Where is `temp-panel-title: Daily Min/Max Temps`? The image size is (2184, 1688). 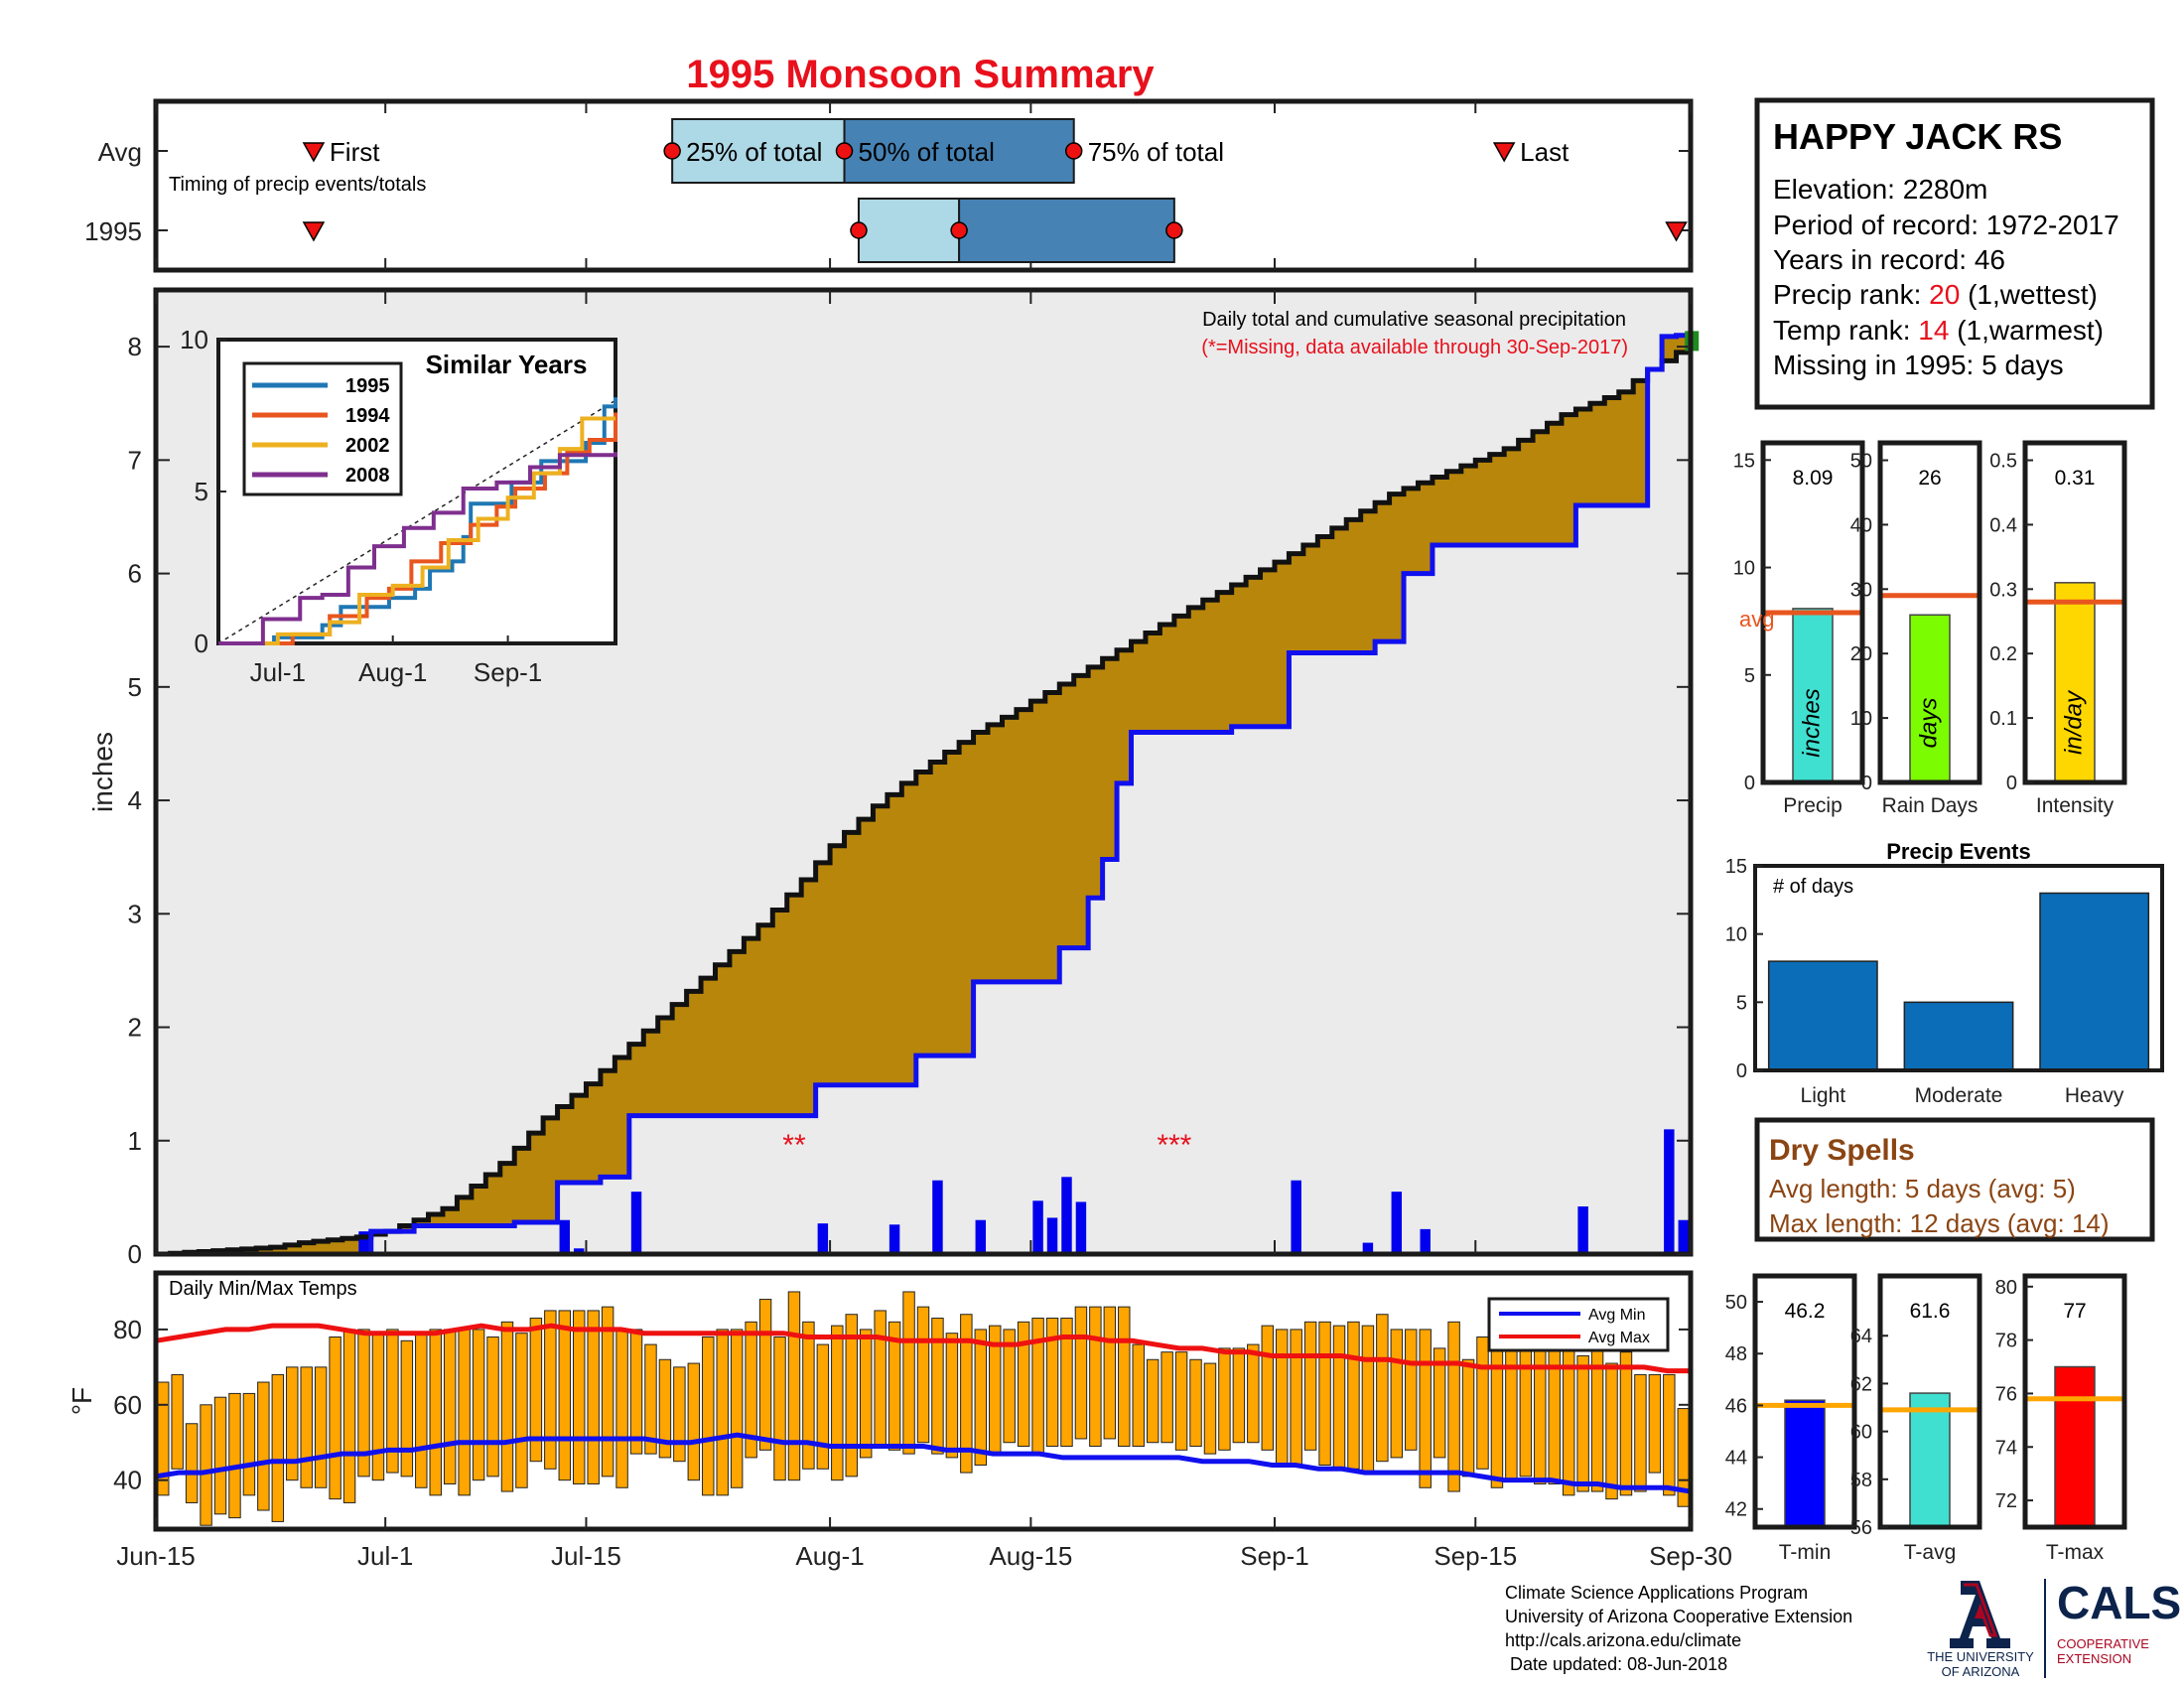
temp-panel-title: Daily Min/Max Temps is located at coordinates (263, 1289).